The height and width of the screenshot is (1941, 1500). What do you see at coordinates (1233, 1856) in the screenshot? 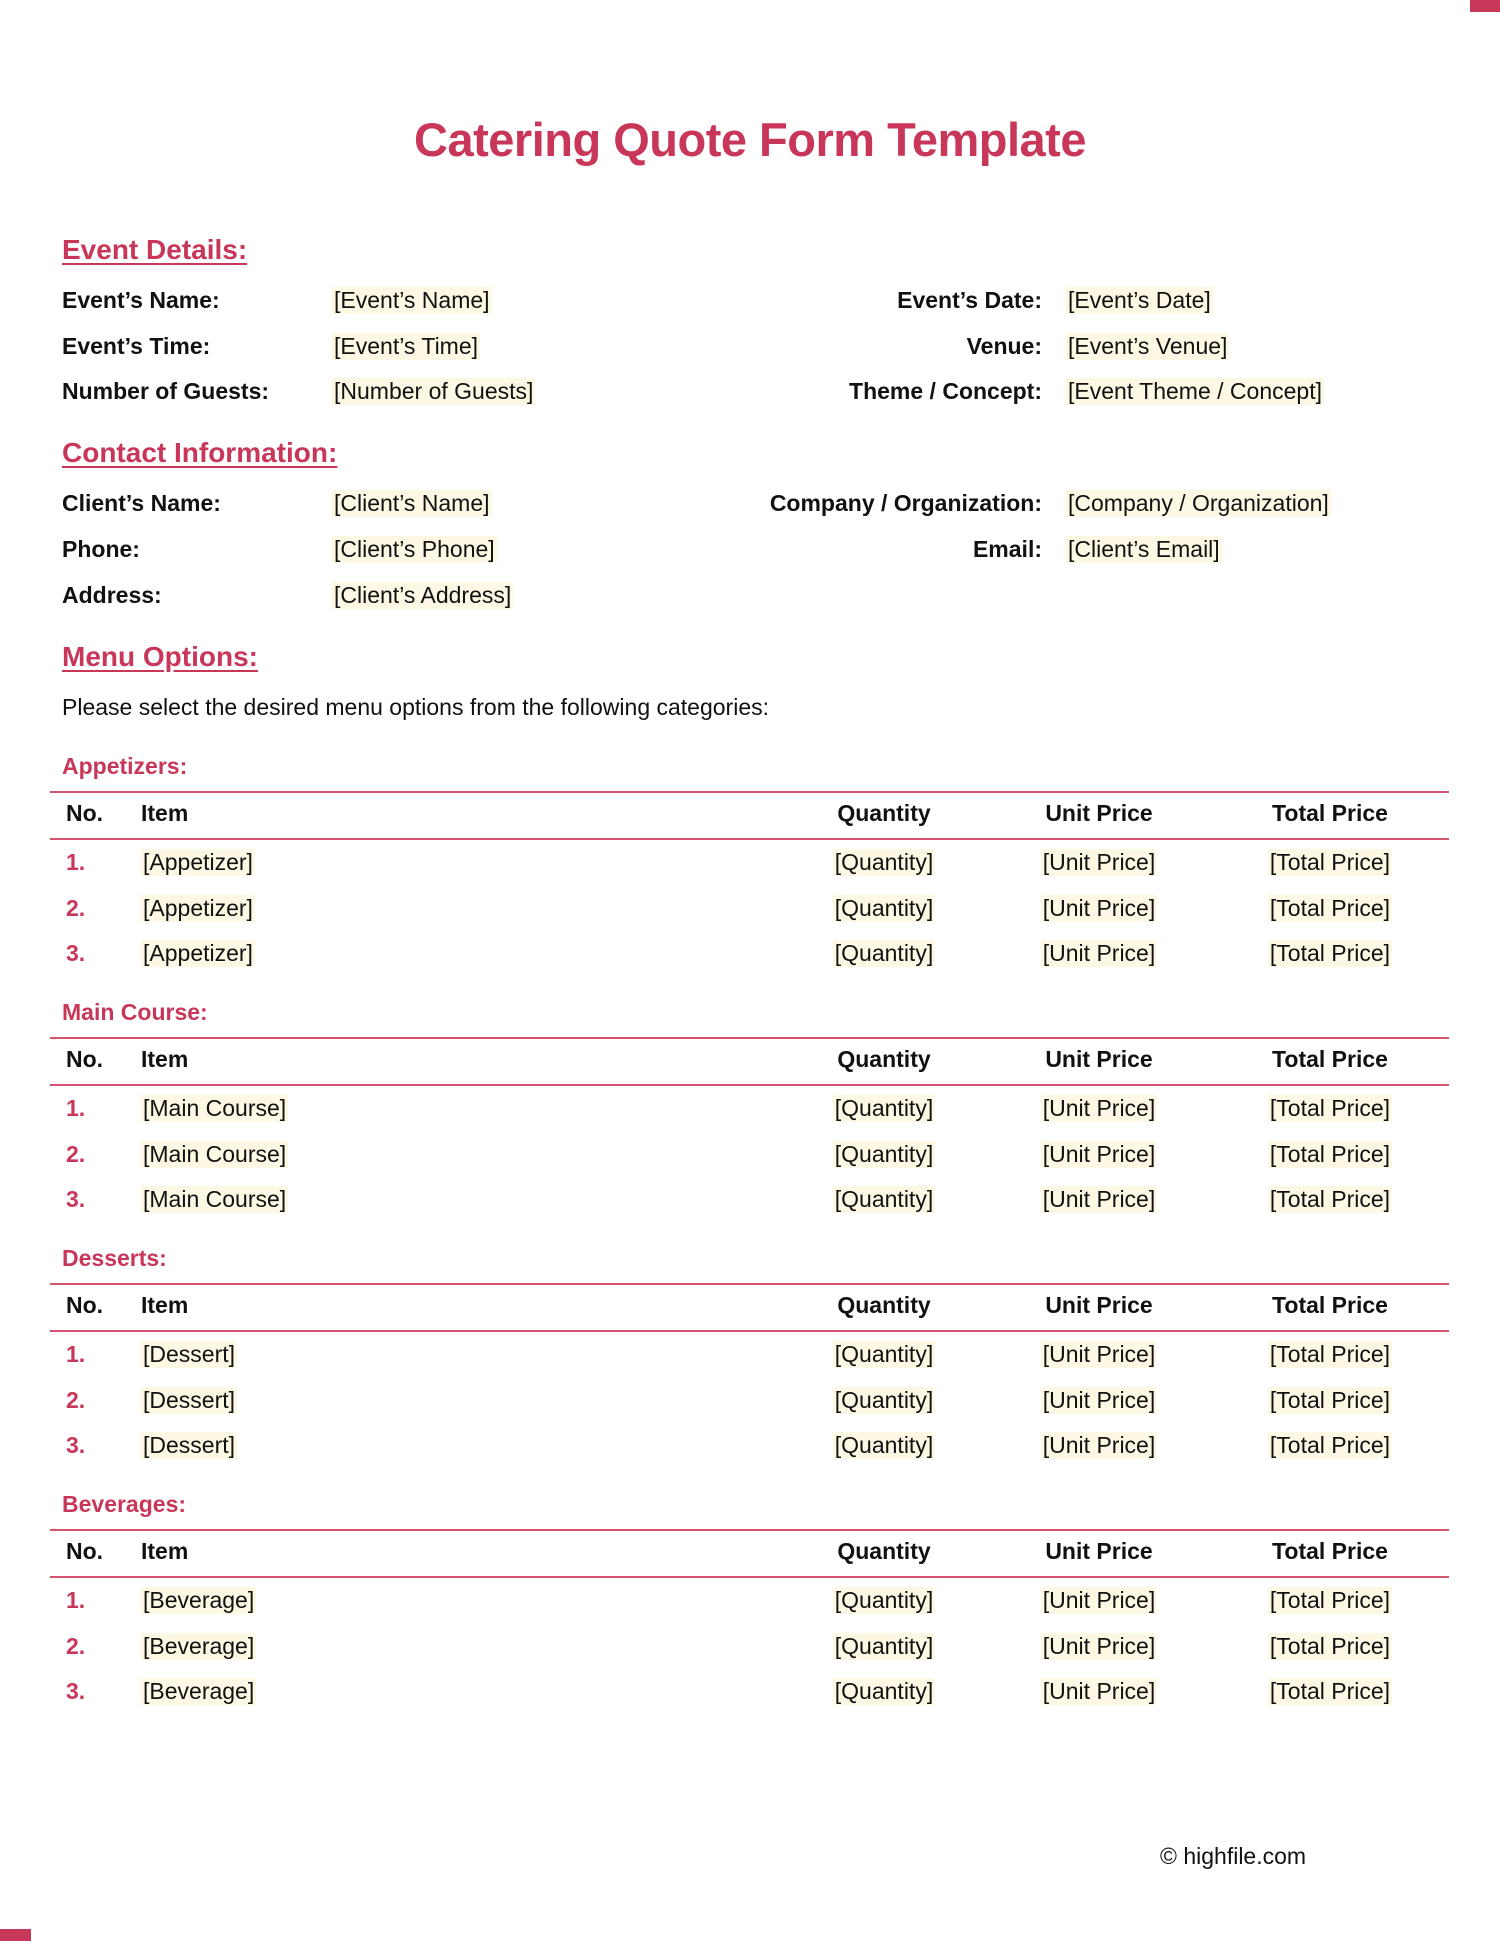
I see `footer-copyright: © highfile.com` at bounding box center [1233, 1856].